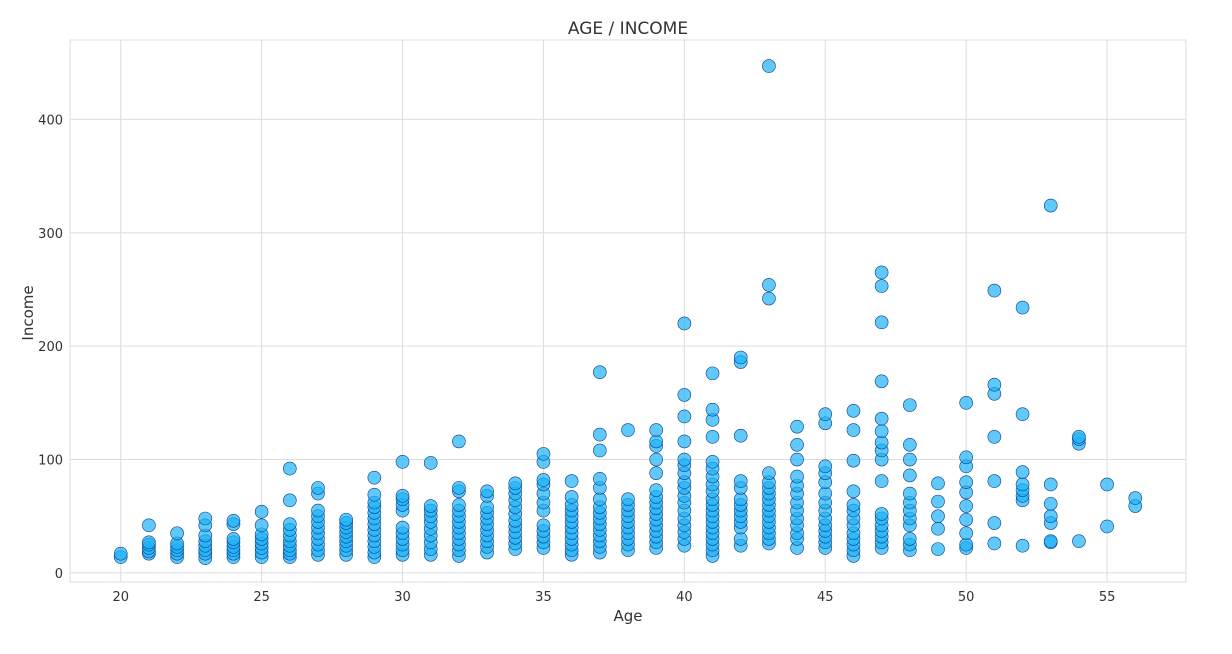 The image size is (1232, 654). I want to click on x-axis-label: Age, so click(627, 616).